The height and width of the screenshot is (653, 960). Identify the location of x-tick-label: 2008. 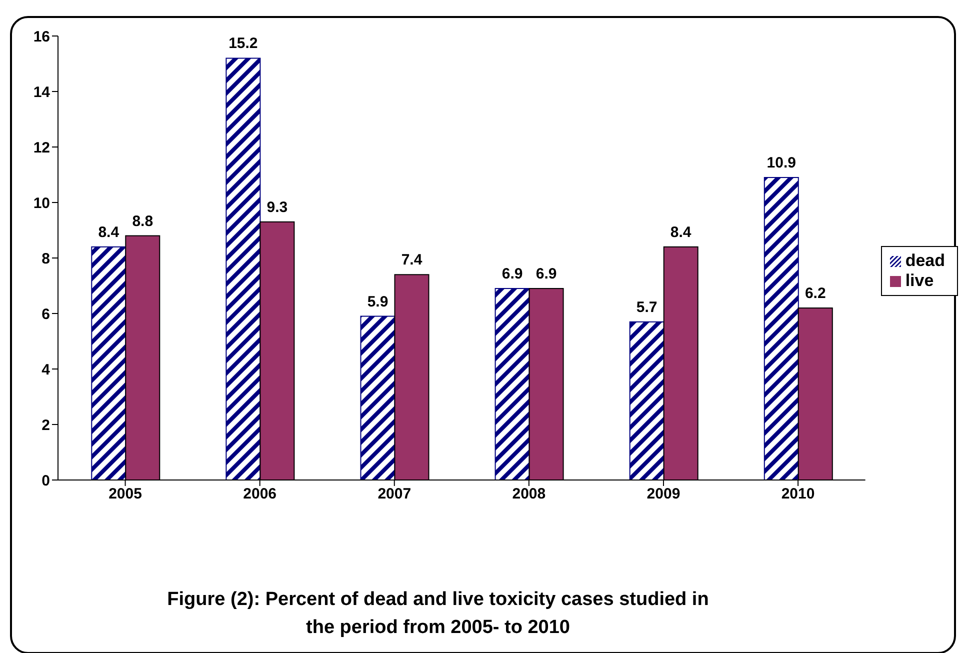
(529, 494).